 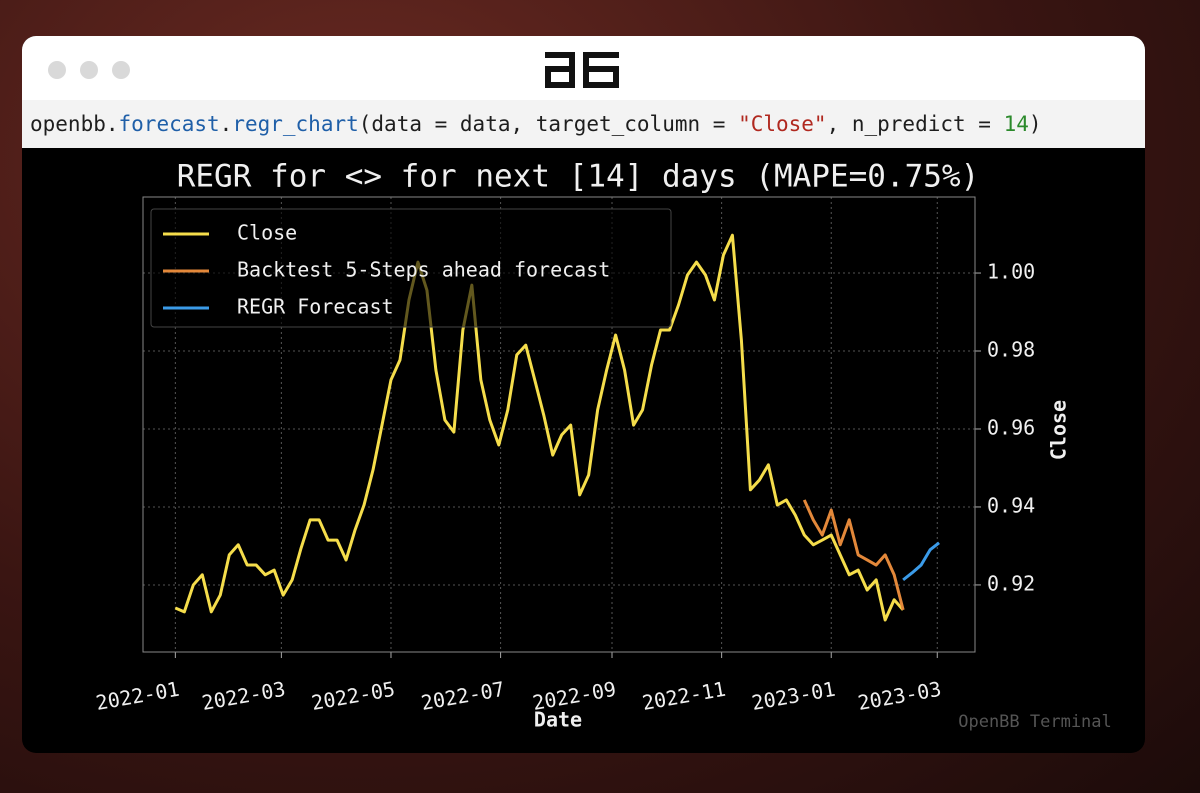 What do you see at coordinates (137, 696) in the screenshot?
I see `x-tick-label: 2022-01` at bounding box center [137, 696].